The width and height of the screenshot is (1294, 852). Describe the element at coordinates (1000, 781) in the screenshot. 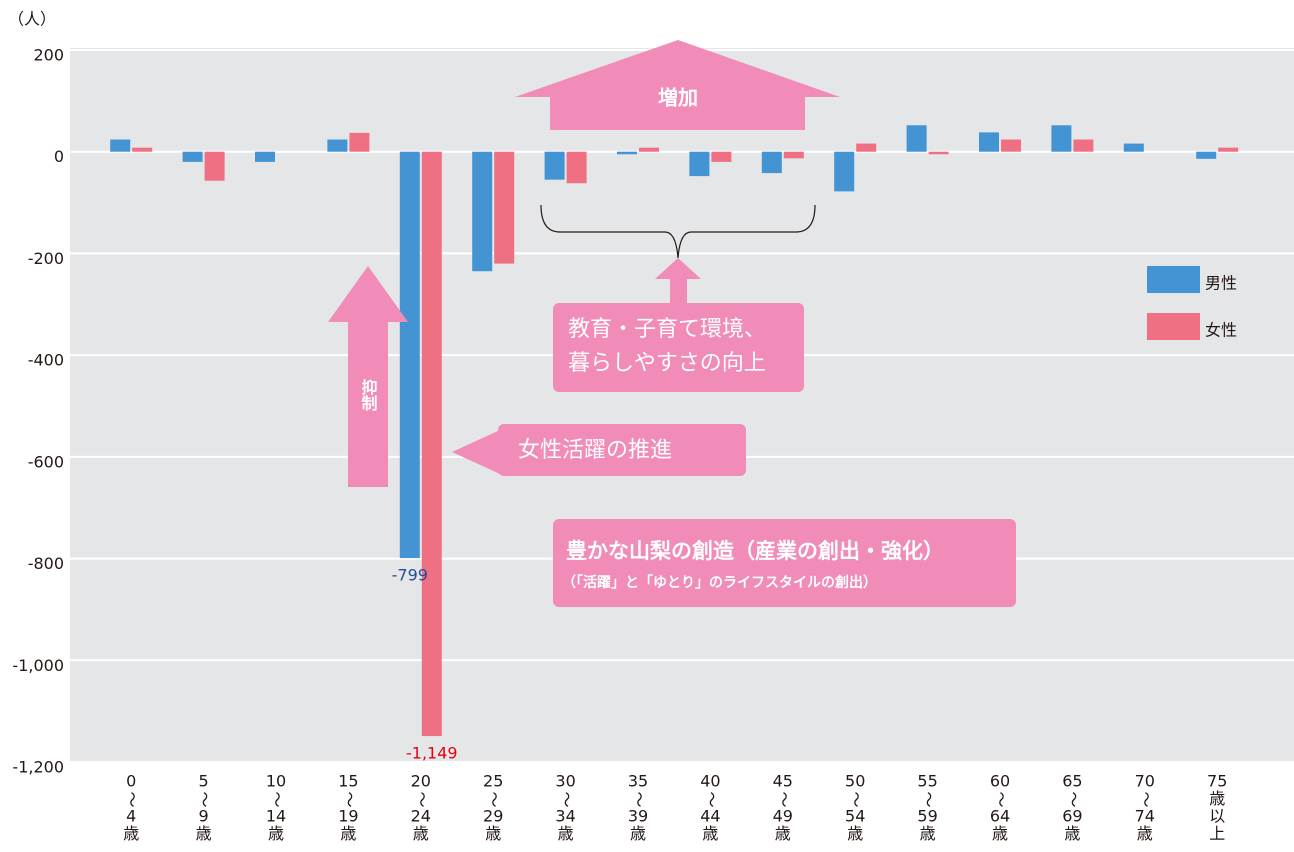

I see `x-tick-label: 60` at that location.